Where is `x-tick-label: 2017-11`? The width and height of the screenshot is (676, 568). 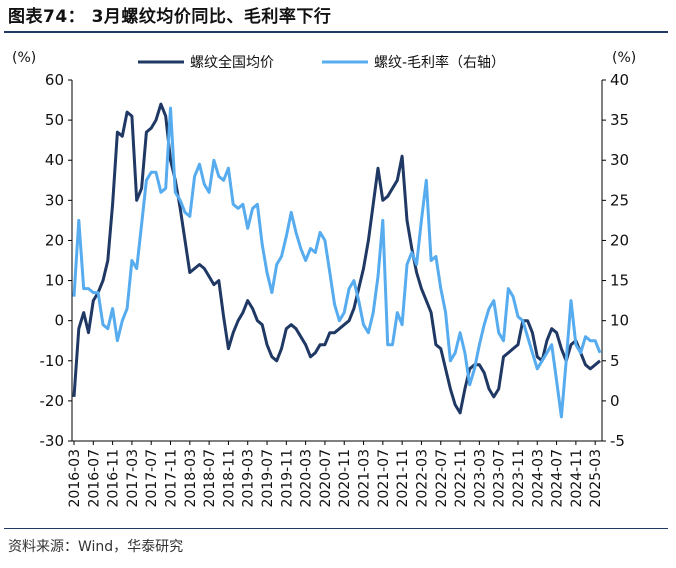
x-tick-label: 2017-11 is located at coordinates (172, 478).